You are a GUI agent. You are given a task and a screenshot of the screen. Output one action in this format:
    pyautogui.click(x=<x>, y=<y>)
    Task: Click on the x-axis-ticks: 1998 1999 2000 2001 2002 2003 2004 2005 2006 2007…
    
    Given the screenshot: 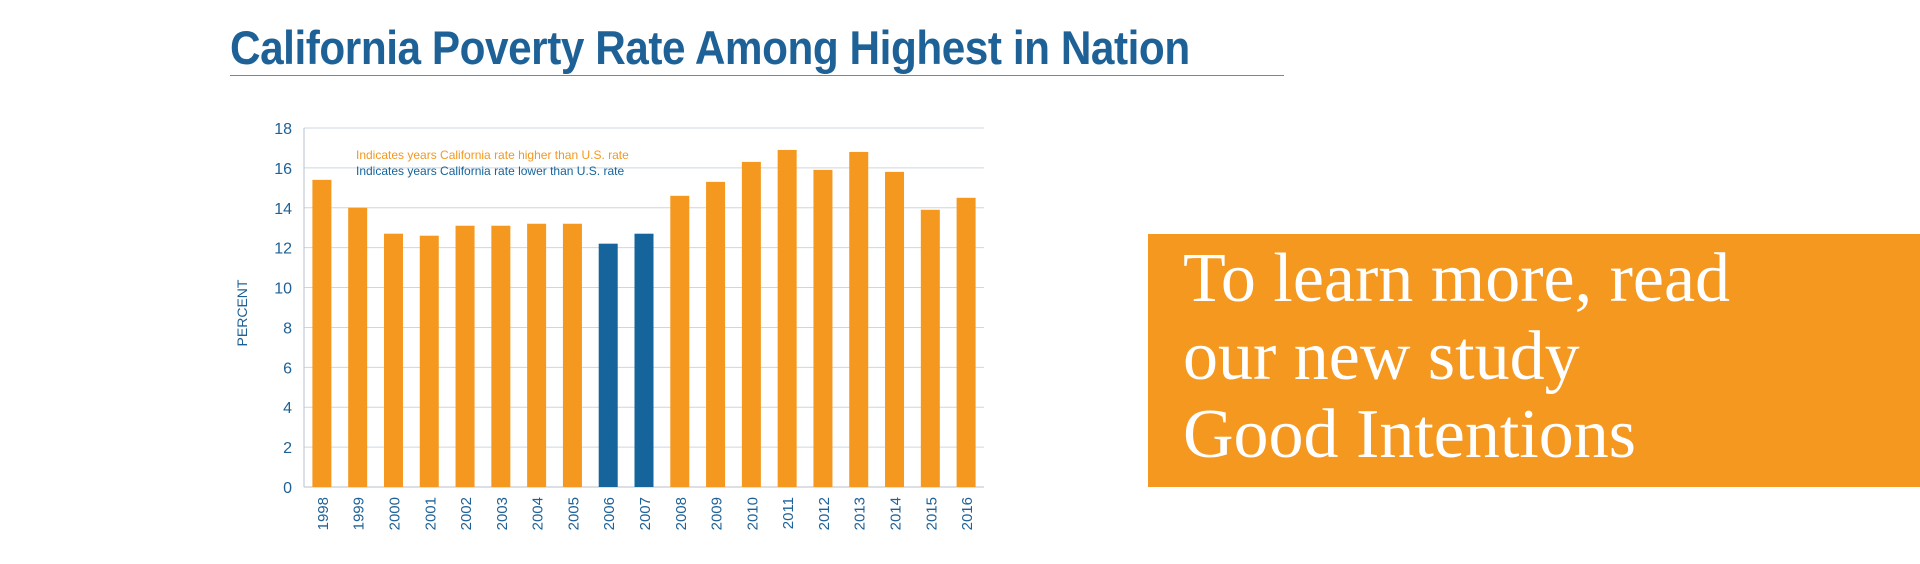 What is the action you would take?
    pyautogui.click(x=645, y=513)
    